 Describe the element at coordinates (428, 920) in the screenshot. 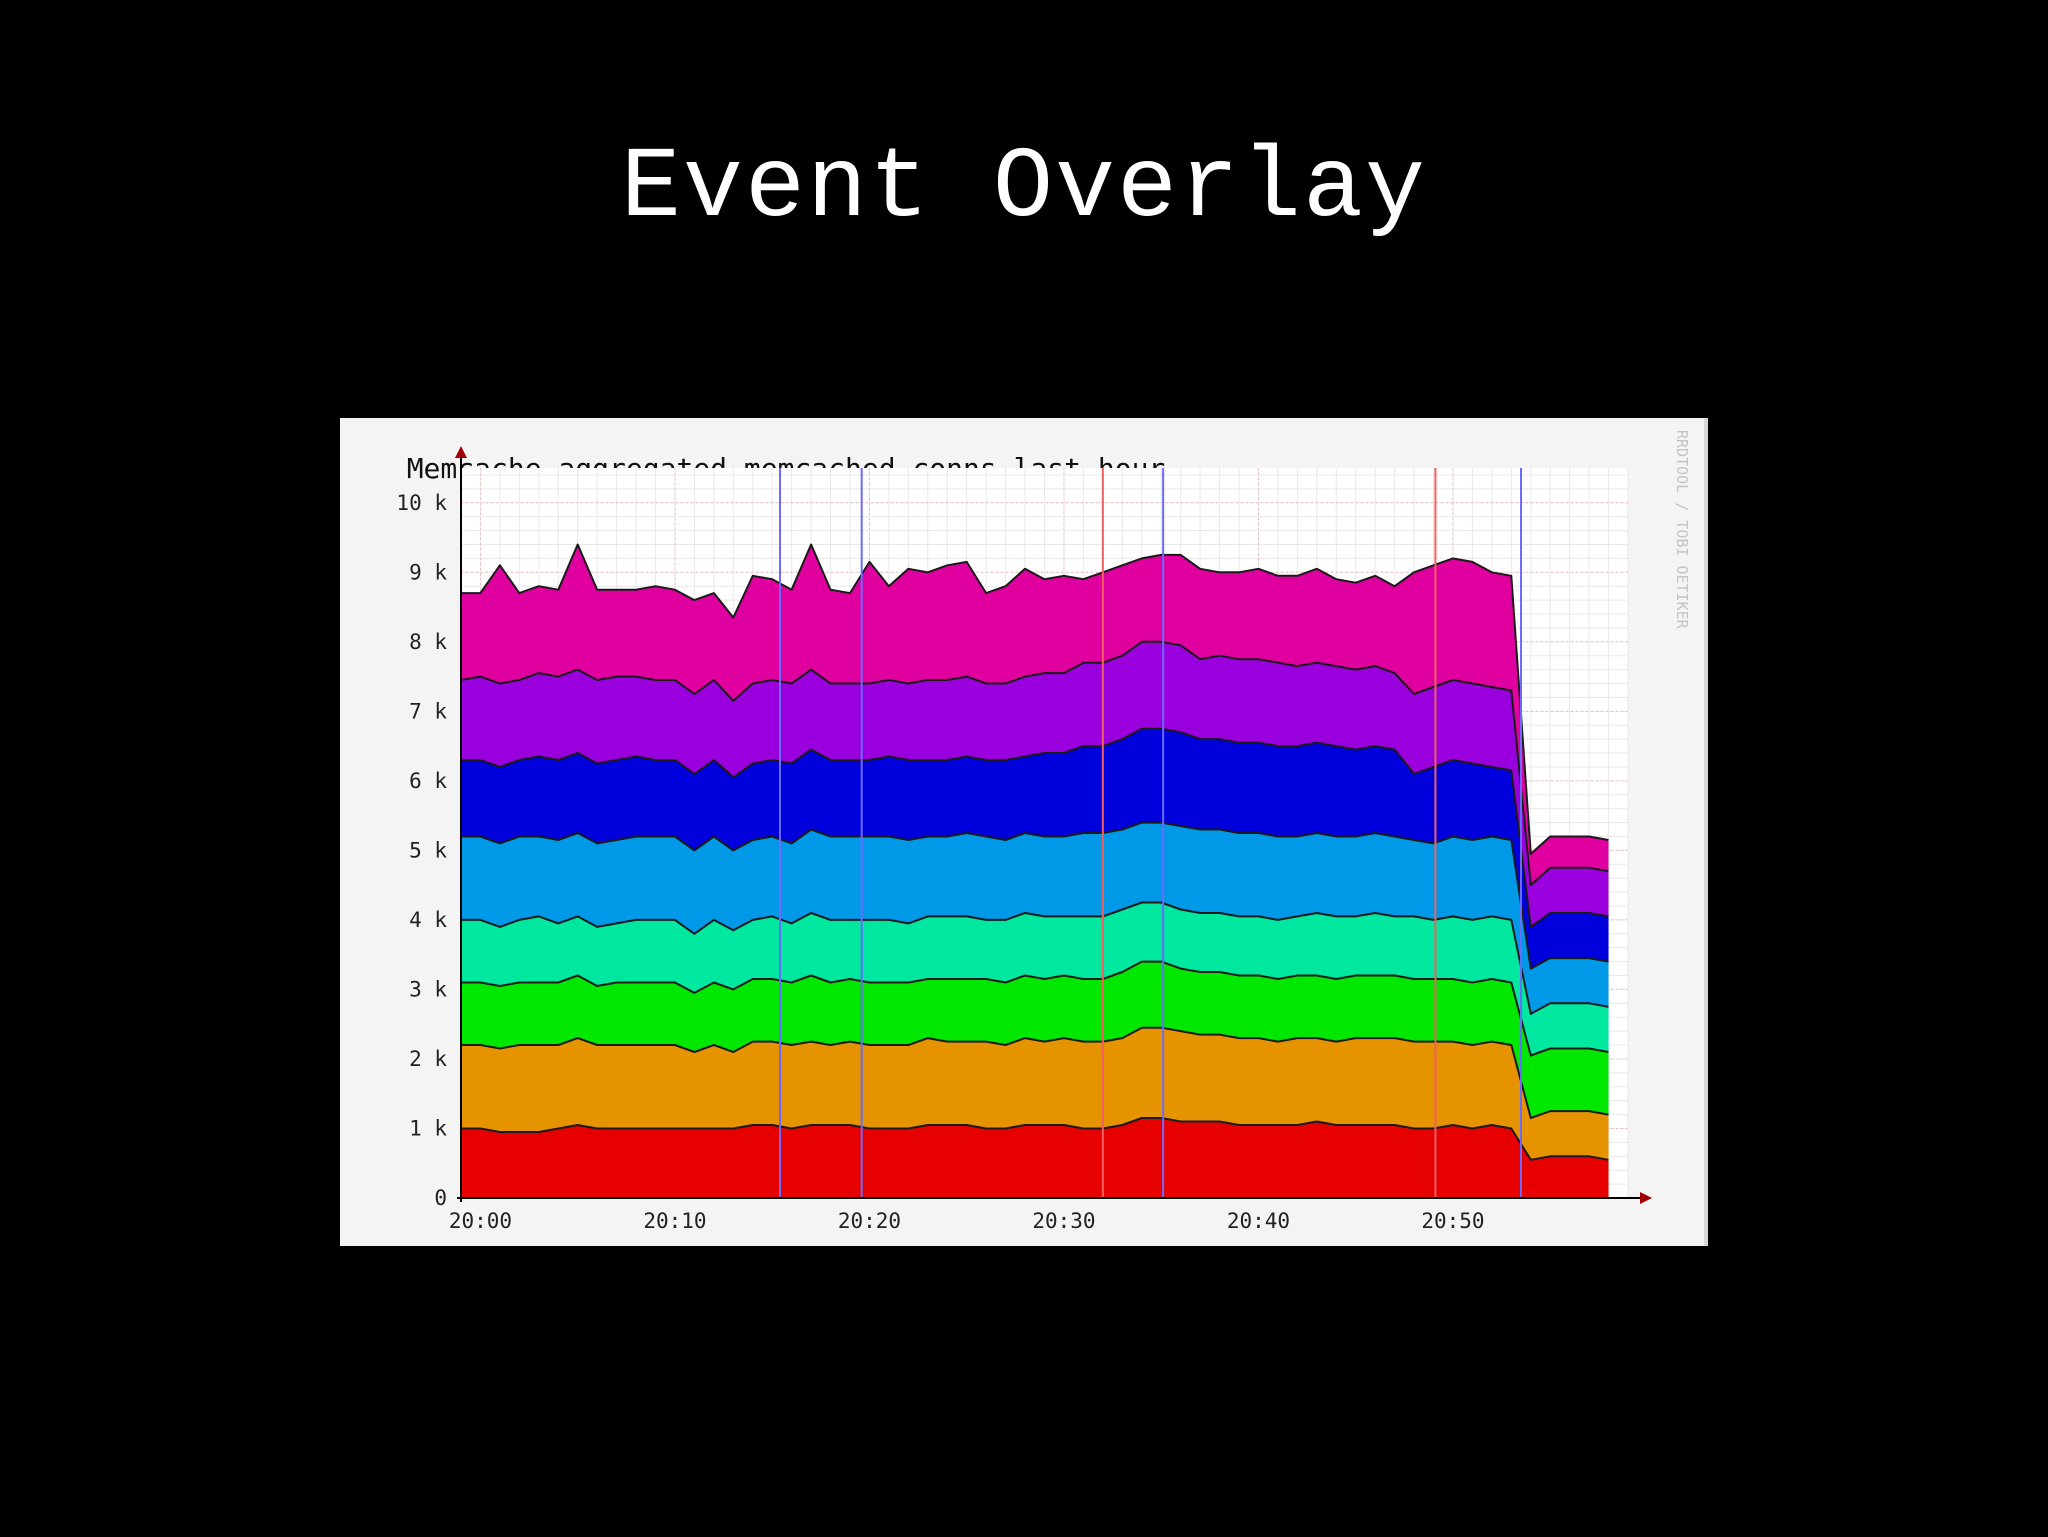

I see `y-tick-label: 4 k` at that location.